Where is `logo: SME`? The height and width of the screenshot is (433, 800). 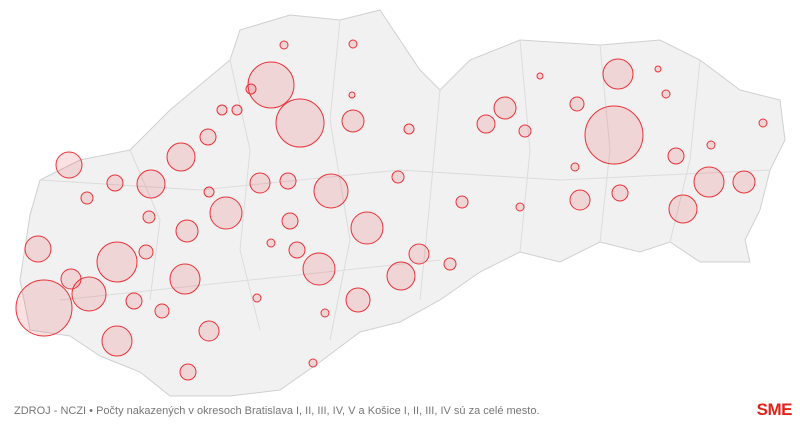 logo: SME is located at coordinates (774, 409).